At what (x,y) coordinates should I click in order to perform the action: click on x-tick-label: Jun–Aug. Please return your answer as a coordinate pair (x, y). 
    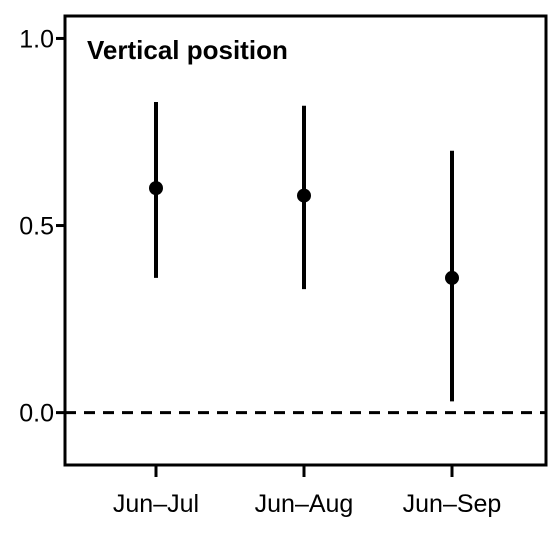
    Looking at the image, I should click on (304, 504).